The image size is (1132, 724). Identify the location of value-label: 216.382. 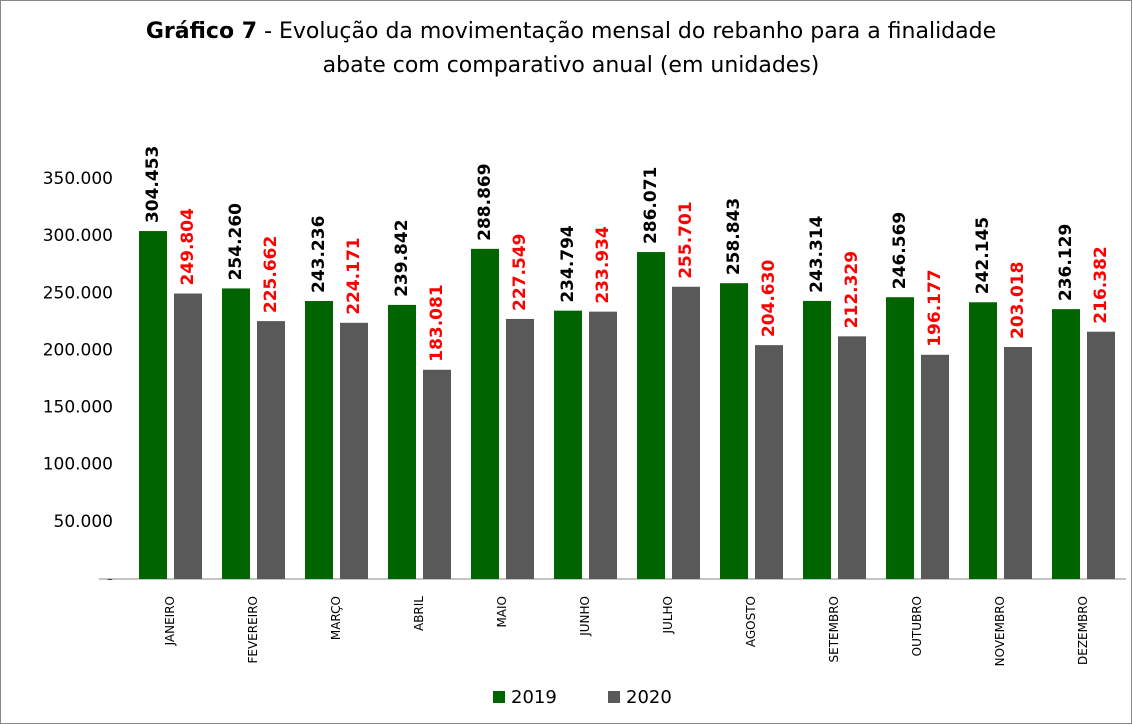
(1101, 284).